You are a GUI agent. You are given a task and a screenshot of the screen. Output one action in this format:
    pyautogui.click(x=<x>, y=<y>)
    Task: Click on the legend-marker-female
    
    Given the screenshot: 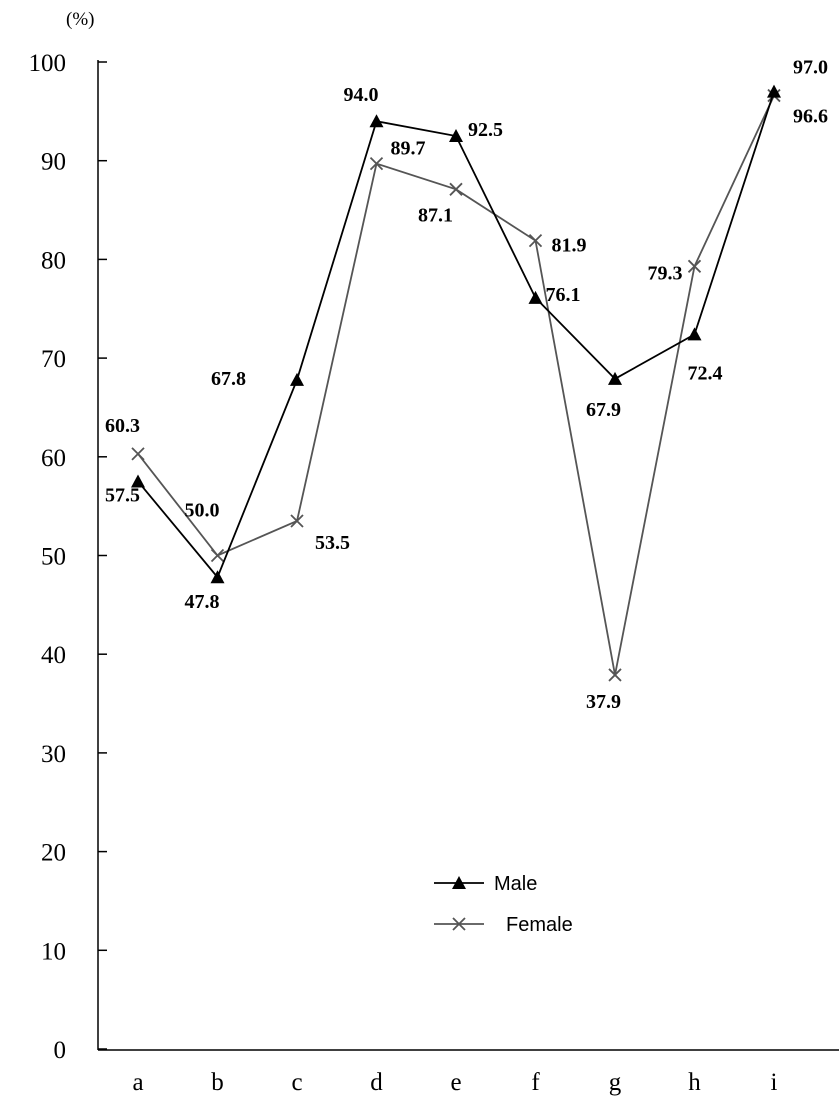 What is the action you would take?
    pyautogui.click(x=459, y=924)
    